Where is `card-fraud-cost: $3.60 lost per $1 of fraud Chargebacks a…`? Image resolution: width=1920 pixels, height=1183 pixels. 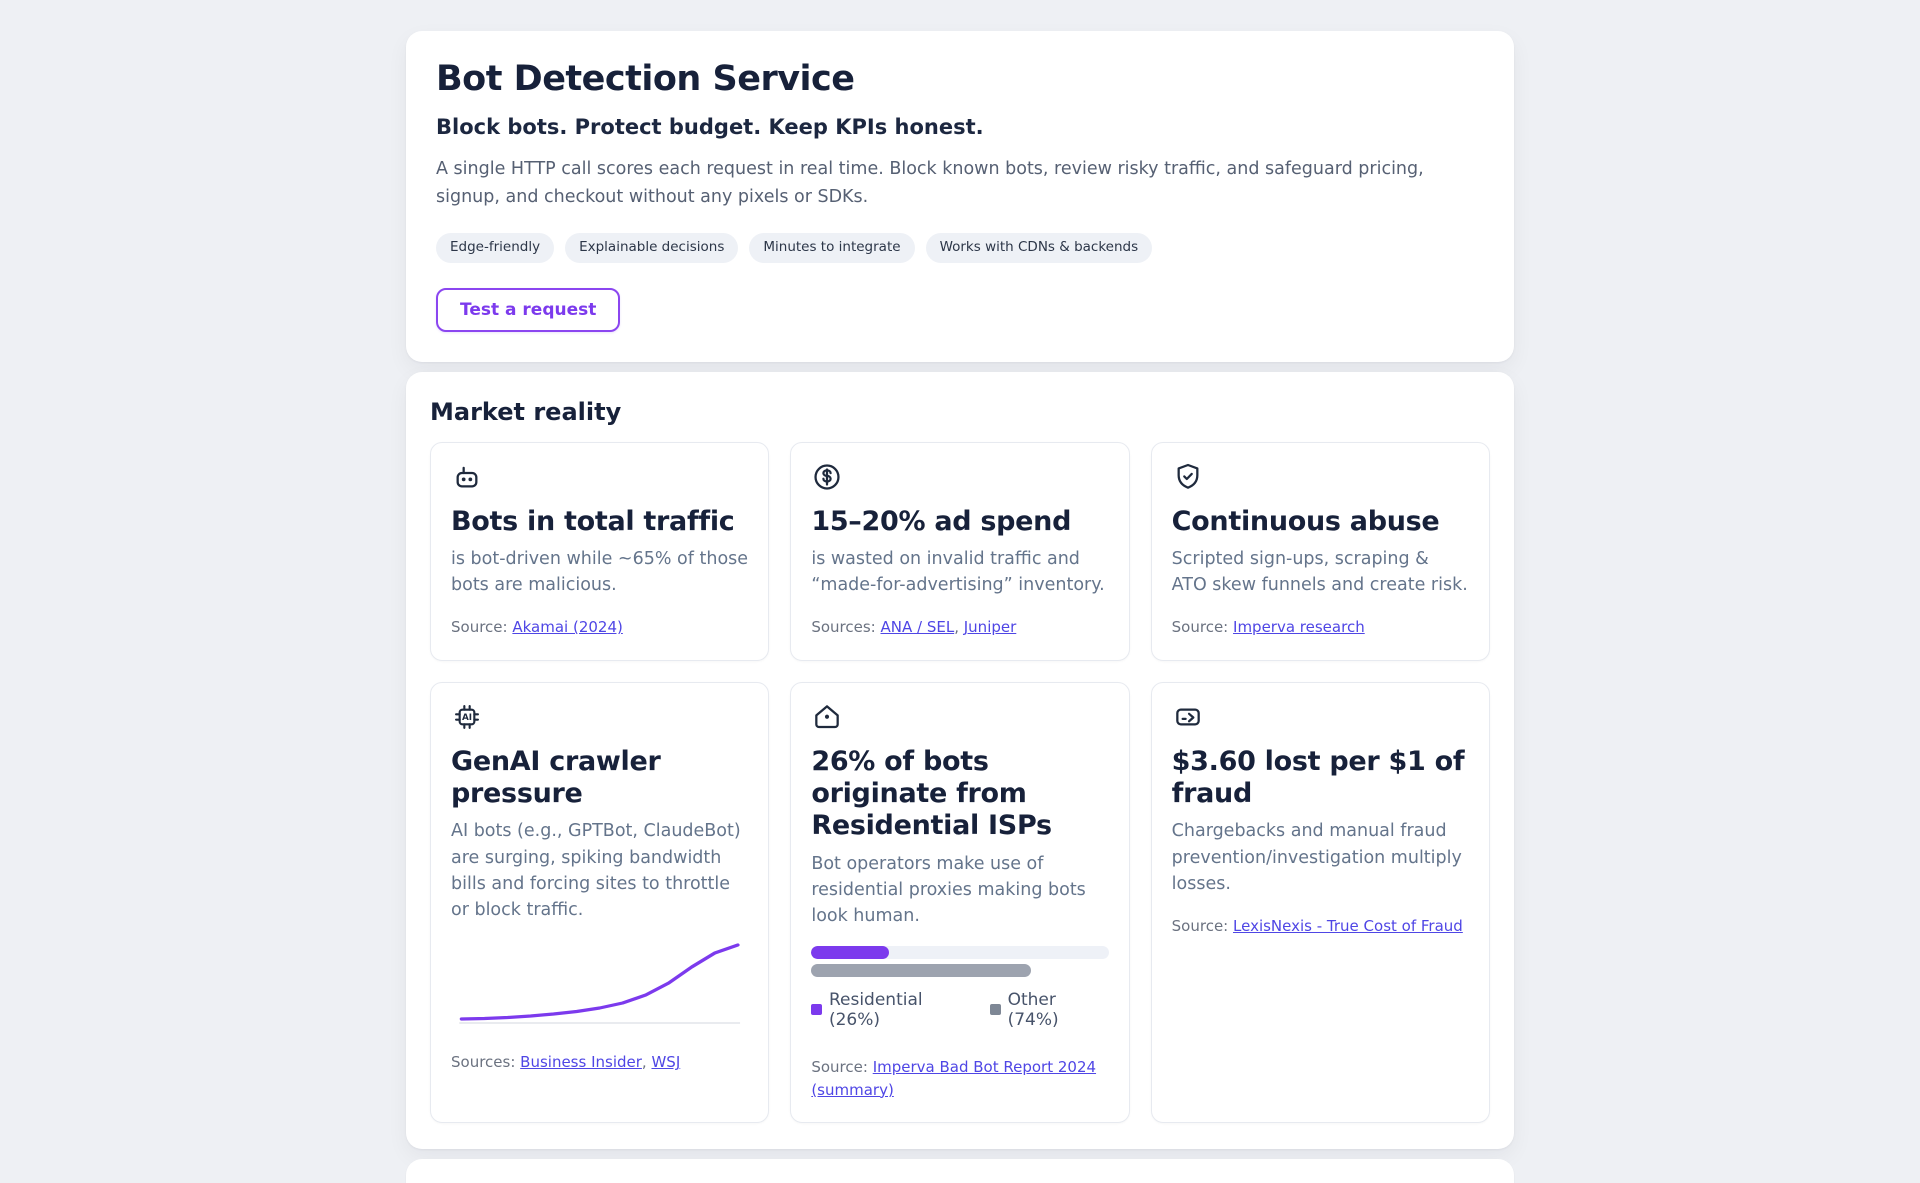
card-fraud-cost: $3.60 lost per $1 of fraud Chargebacks a… is located at coordinates (1320, 902).